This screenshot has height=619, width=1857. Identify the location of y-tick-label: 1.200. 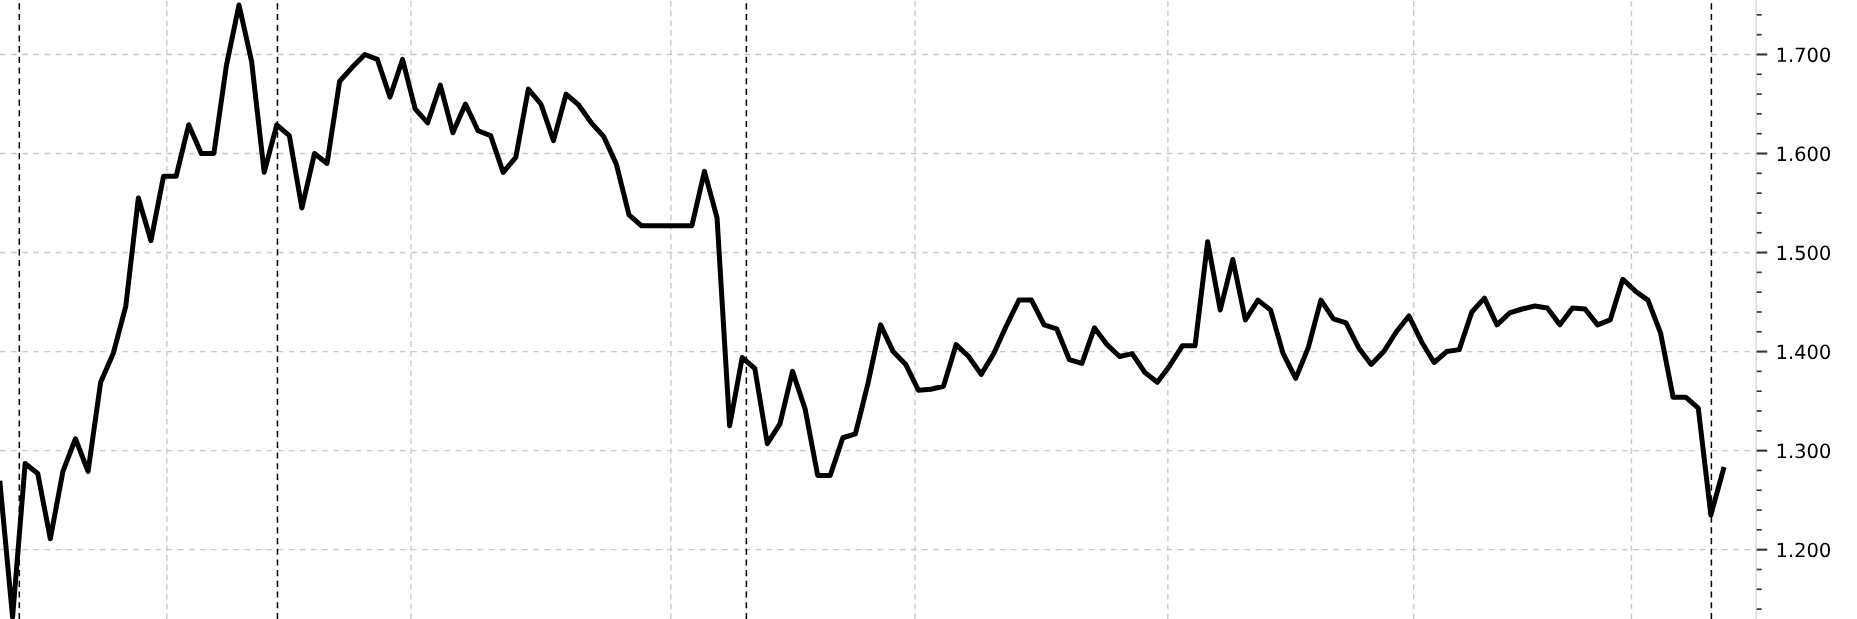
(1803, 550).